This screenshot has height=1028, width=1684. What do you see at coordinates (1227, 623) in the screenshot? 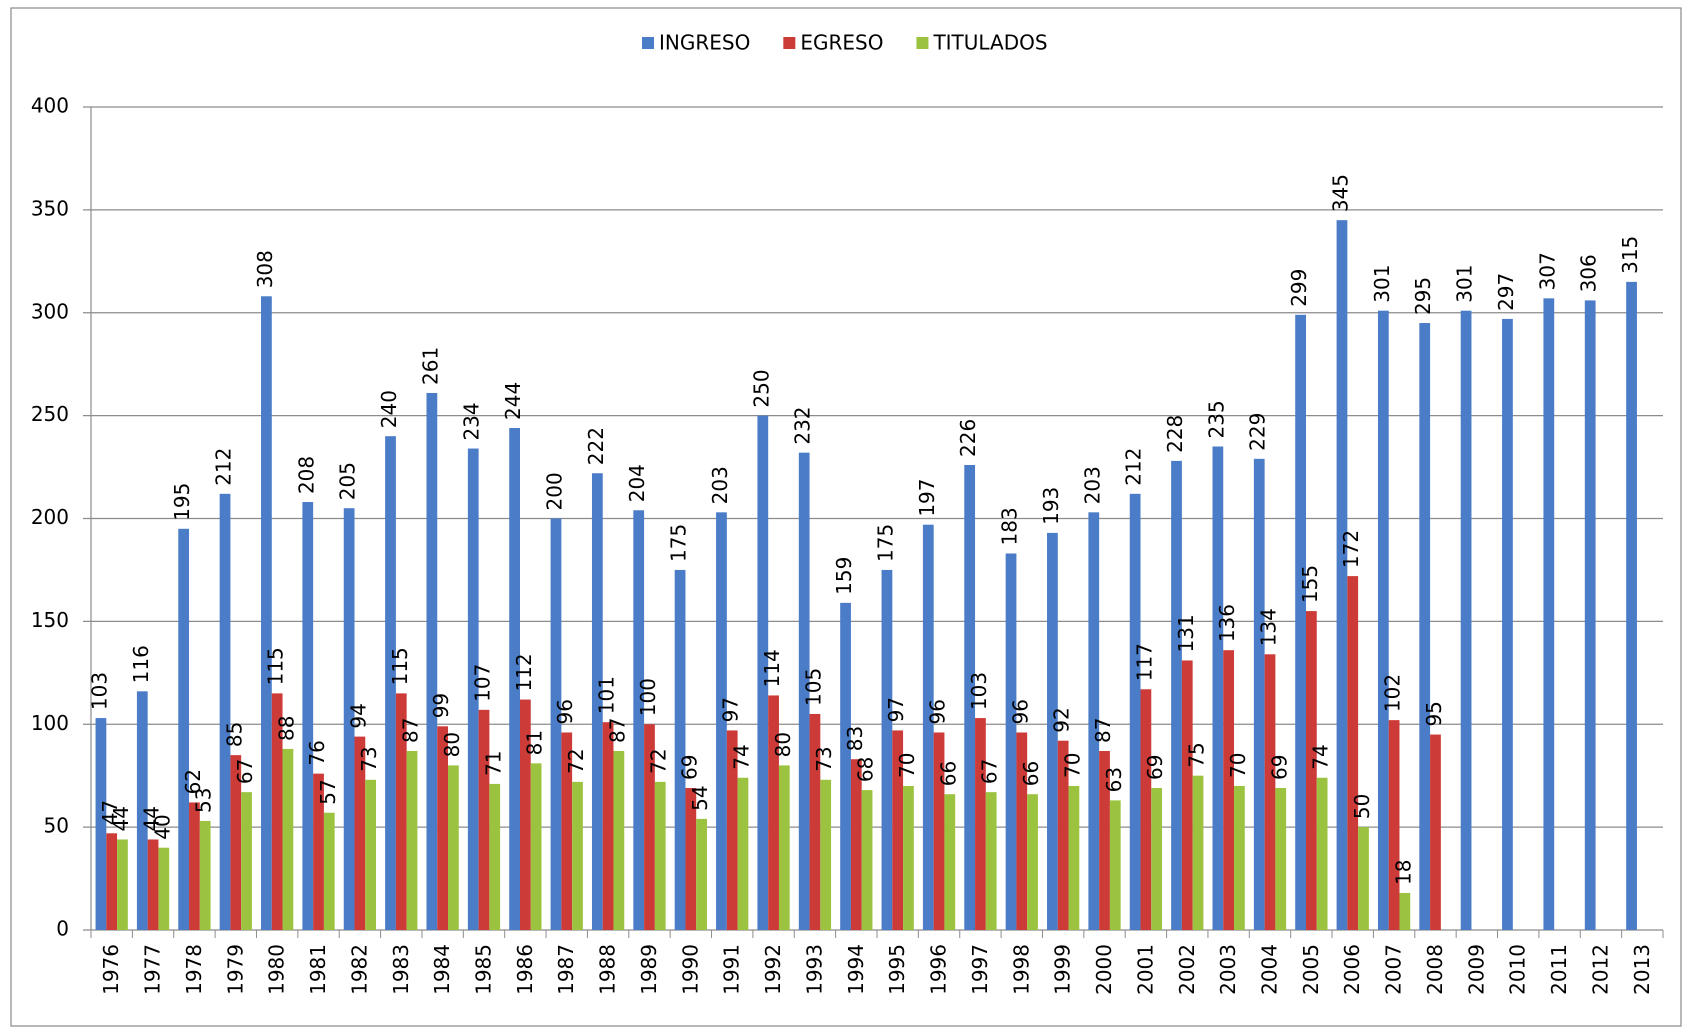
I see `data-label: 136` at bounding box center [1227, 623].